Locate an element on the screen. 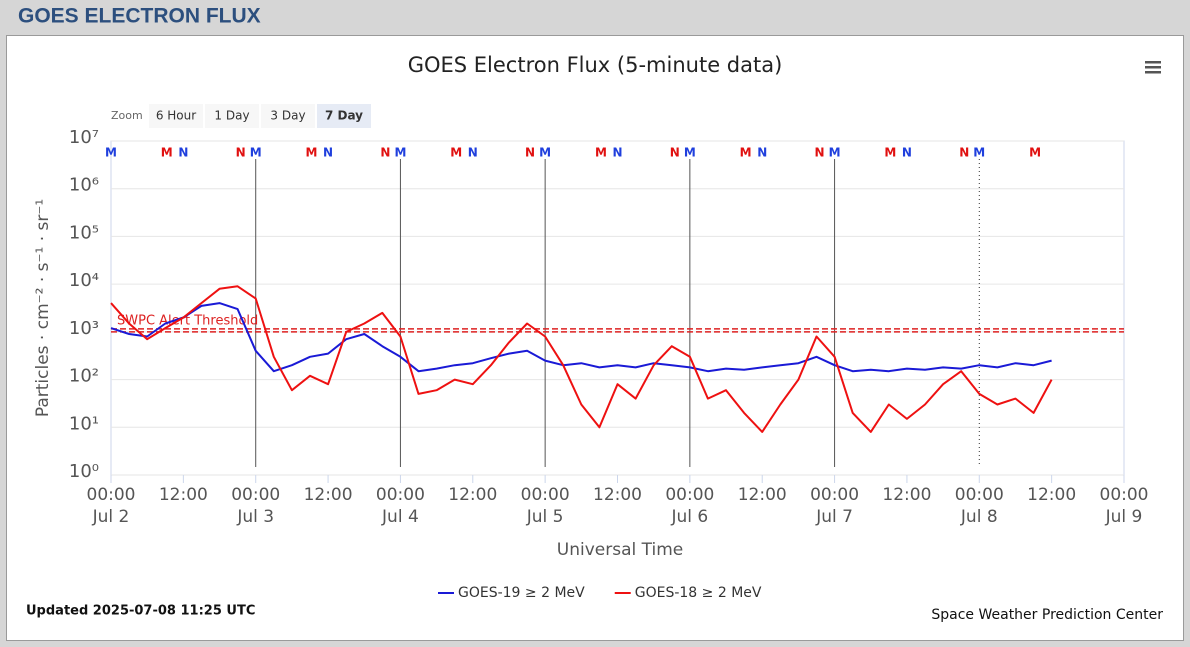  legend-label: GOES-19 ≥ 2 MeV is located at coordinates (521, 593).